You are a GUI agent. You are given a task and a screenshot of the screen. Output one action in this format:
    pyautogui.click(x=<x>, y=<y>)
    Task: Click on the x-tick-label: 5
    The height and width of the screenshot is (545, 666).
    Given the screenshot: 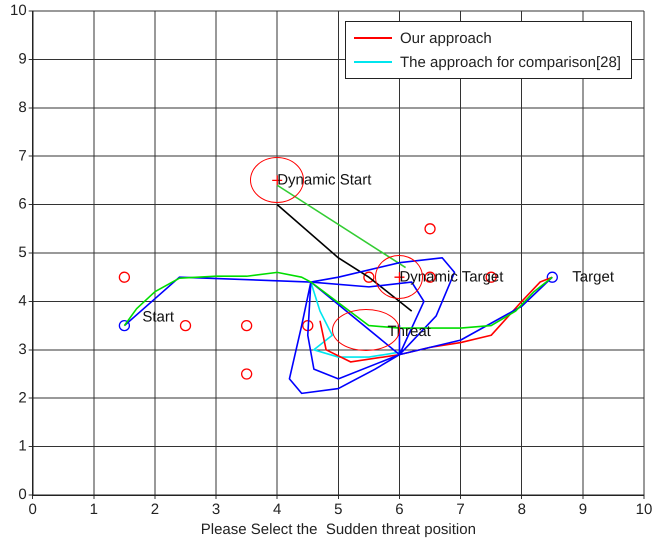 What is the action you would take?
    pyautogui.click(x=338, y=509)
    